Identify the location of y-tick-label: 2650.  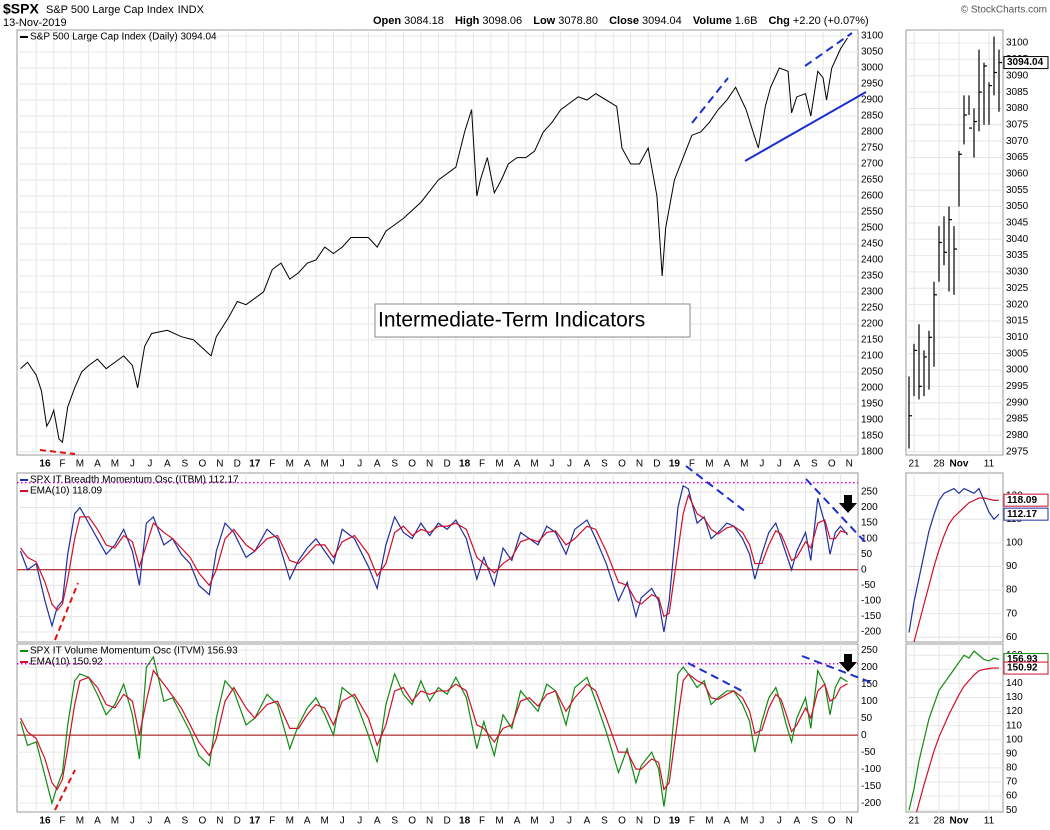
(872, 180).